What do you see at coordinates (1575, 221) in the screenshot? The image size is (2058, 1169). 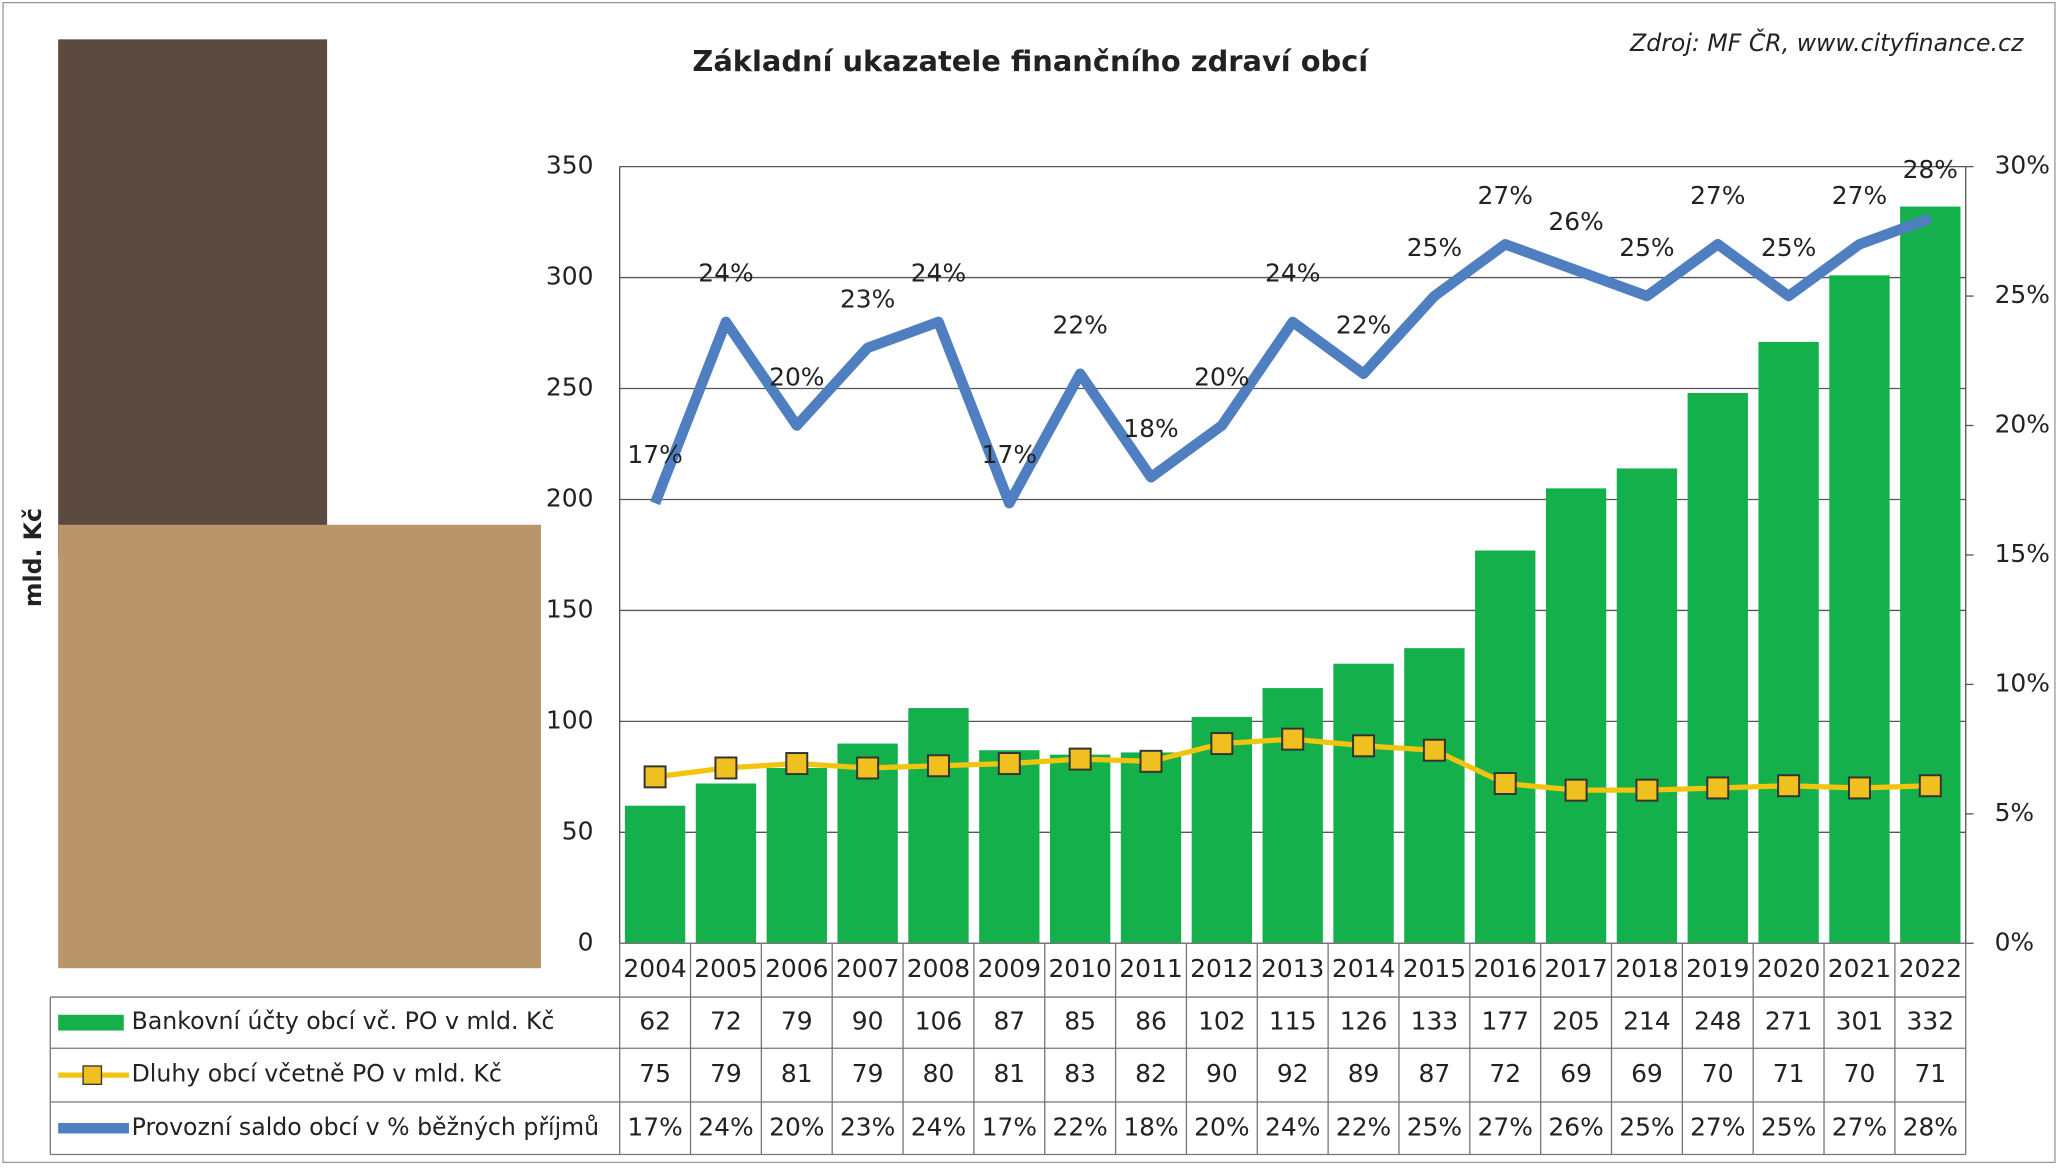 I see `data-label: 26%` at bounding box center [1575, 221].